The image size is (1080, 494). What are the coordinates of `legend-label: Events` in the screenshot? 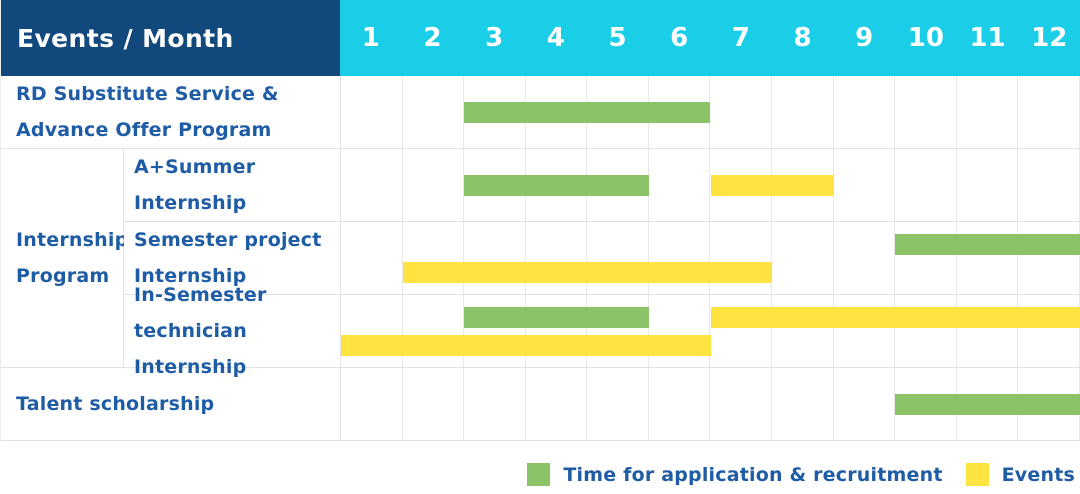 It's located at (1038, 474).